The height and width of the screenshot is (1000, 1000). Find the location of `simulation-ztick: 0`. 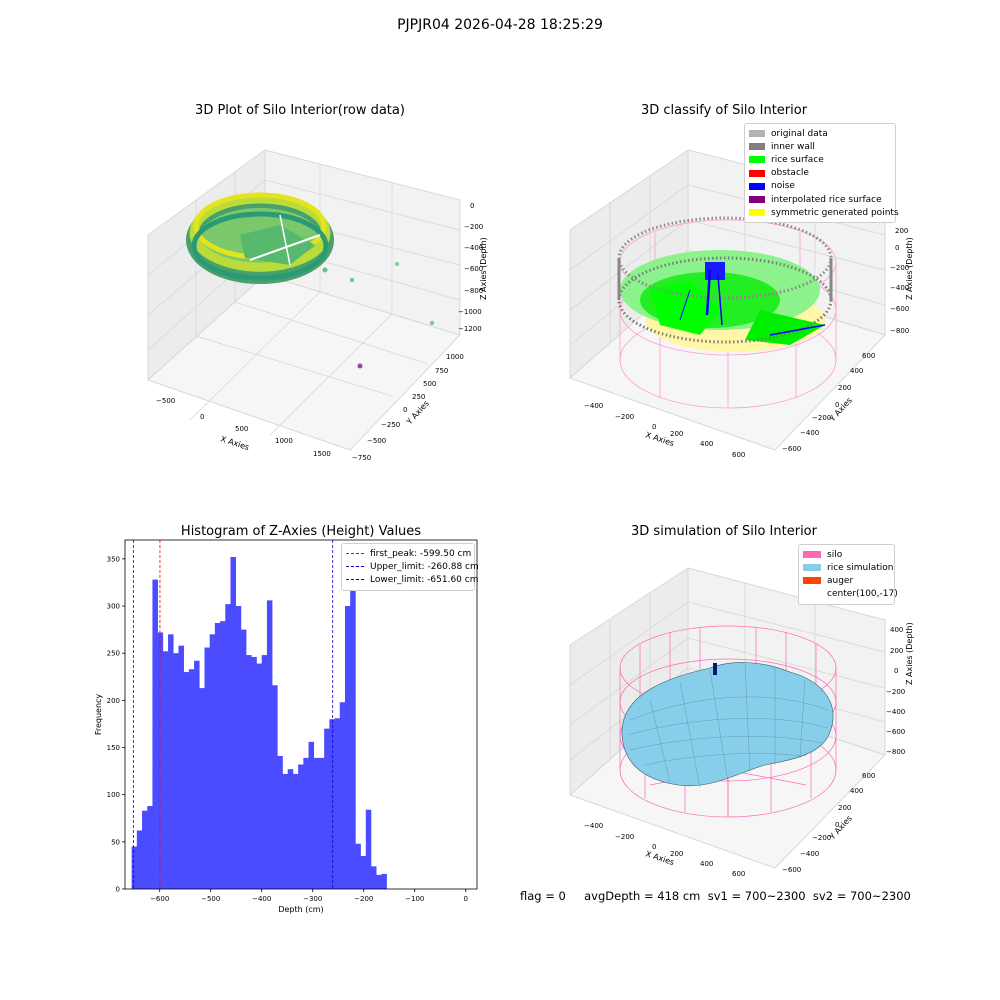

simulation-ztick: 0 is located at coordinates (896, 671).